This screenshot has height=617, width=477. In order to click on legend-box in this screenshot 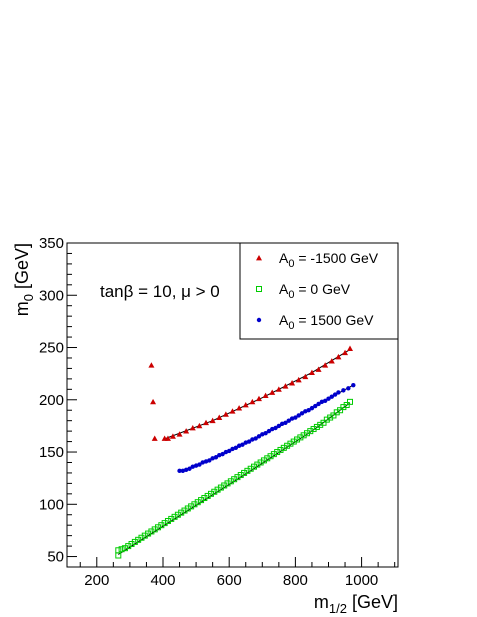, I will do `click(319, 291)`.